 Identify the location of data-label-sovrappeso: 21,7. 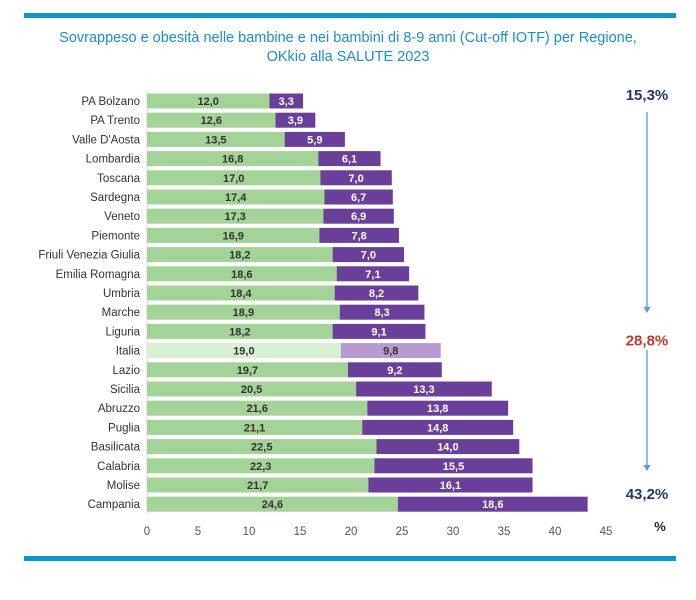
(257, 486).